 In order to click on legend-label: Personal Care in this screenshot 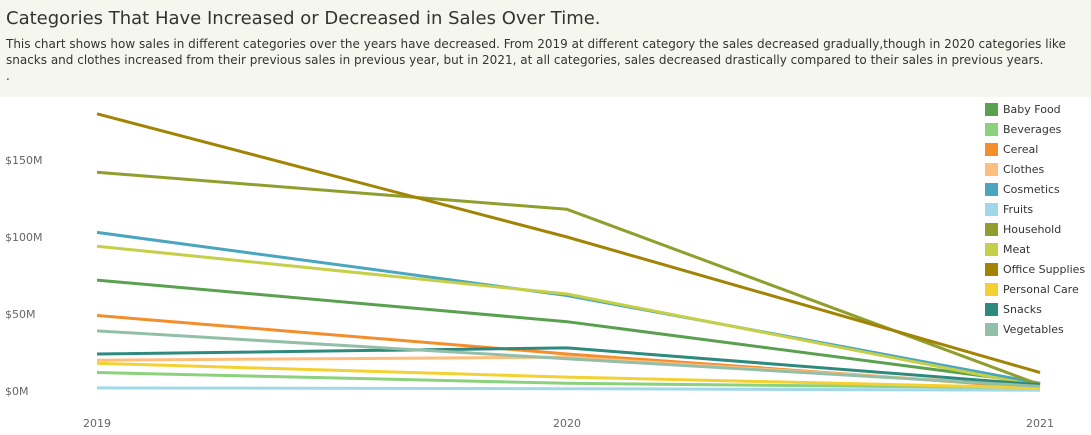, I will do `click(1041, 289)`.